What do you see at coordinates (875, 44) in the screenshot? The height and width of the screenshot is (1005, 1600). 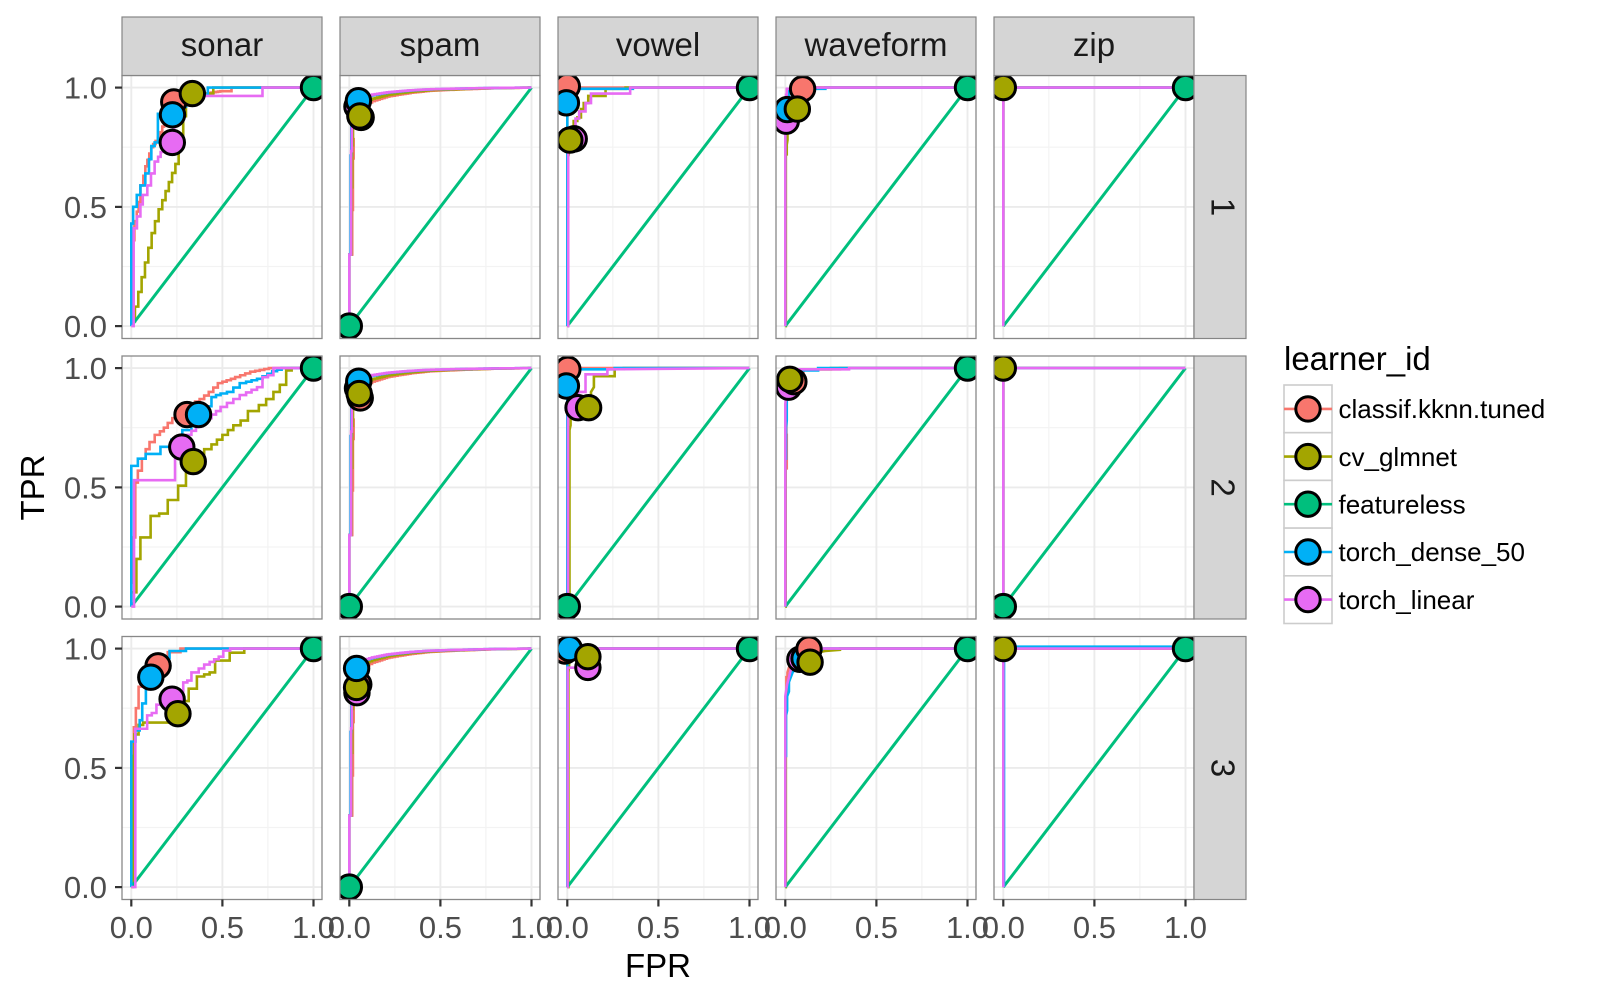 I see `svg-text: waveform` at bounding box center [875, 44].